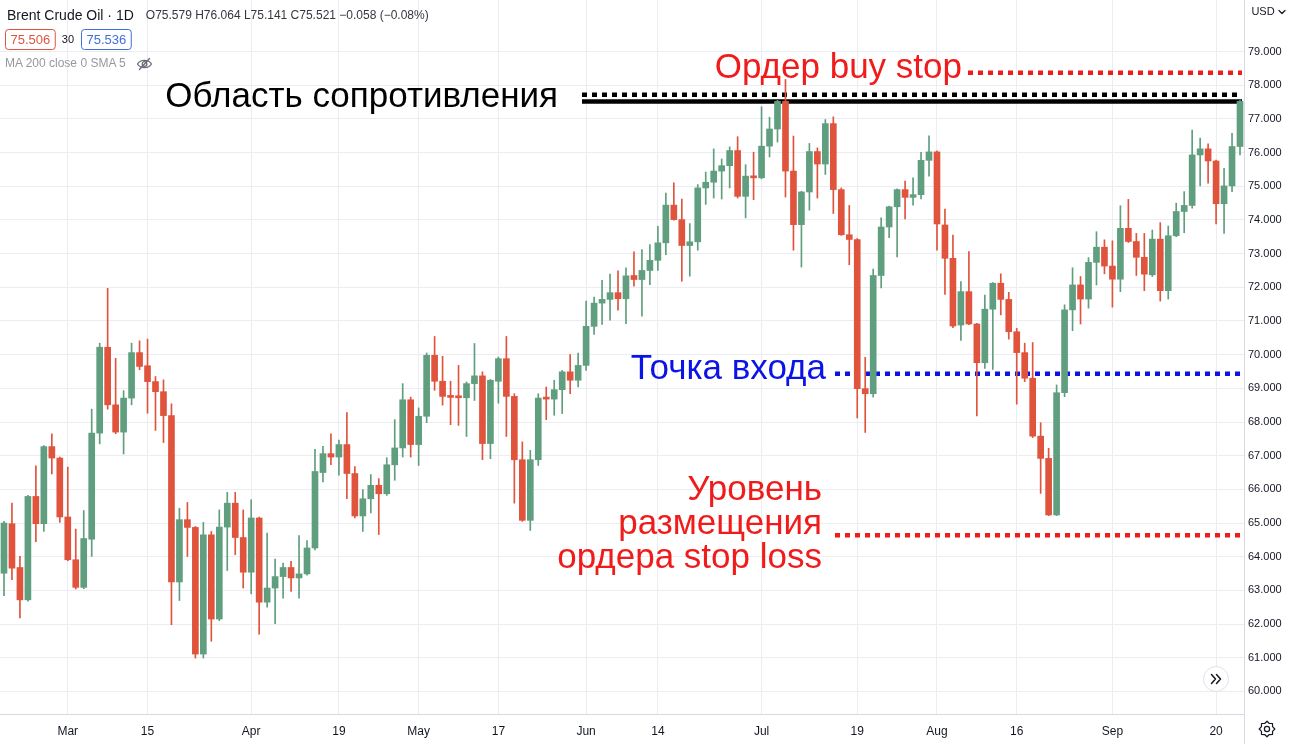 The image size is (1290, 744). What do you see at coordinates (1264, 454) in the screenshot?
I see `y-tick-label: 67.000` at bounding box center [1264, 454].